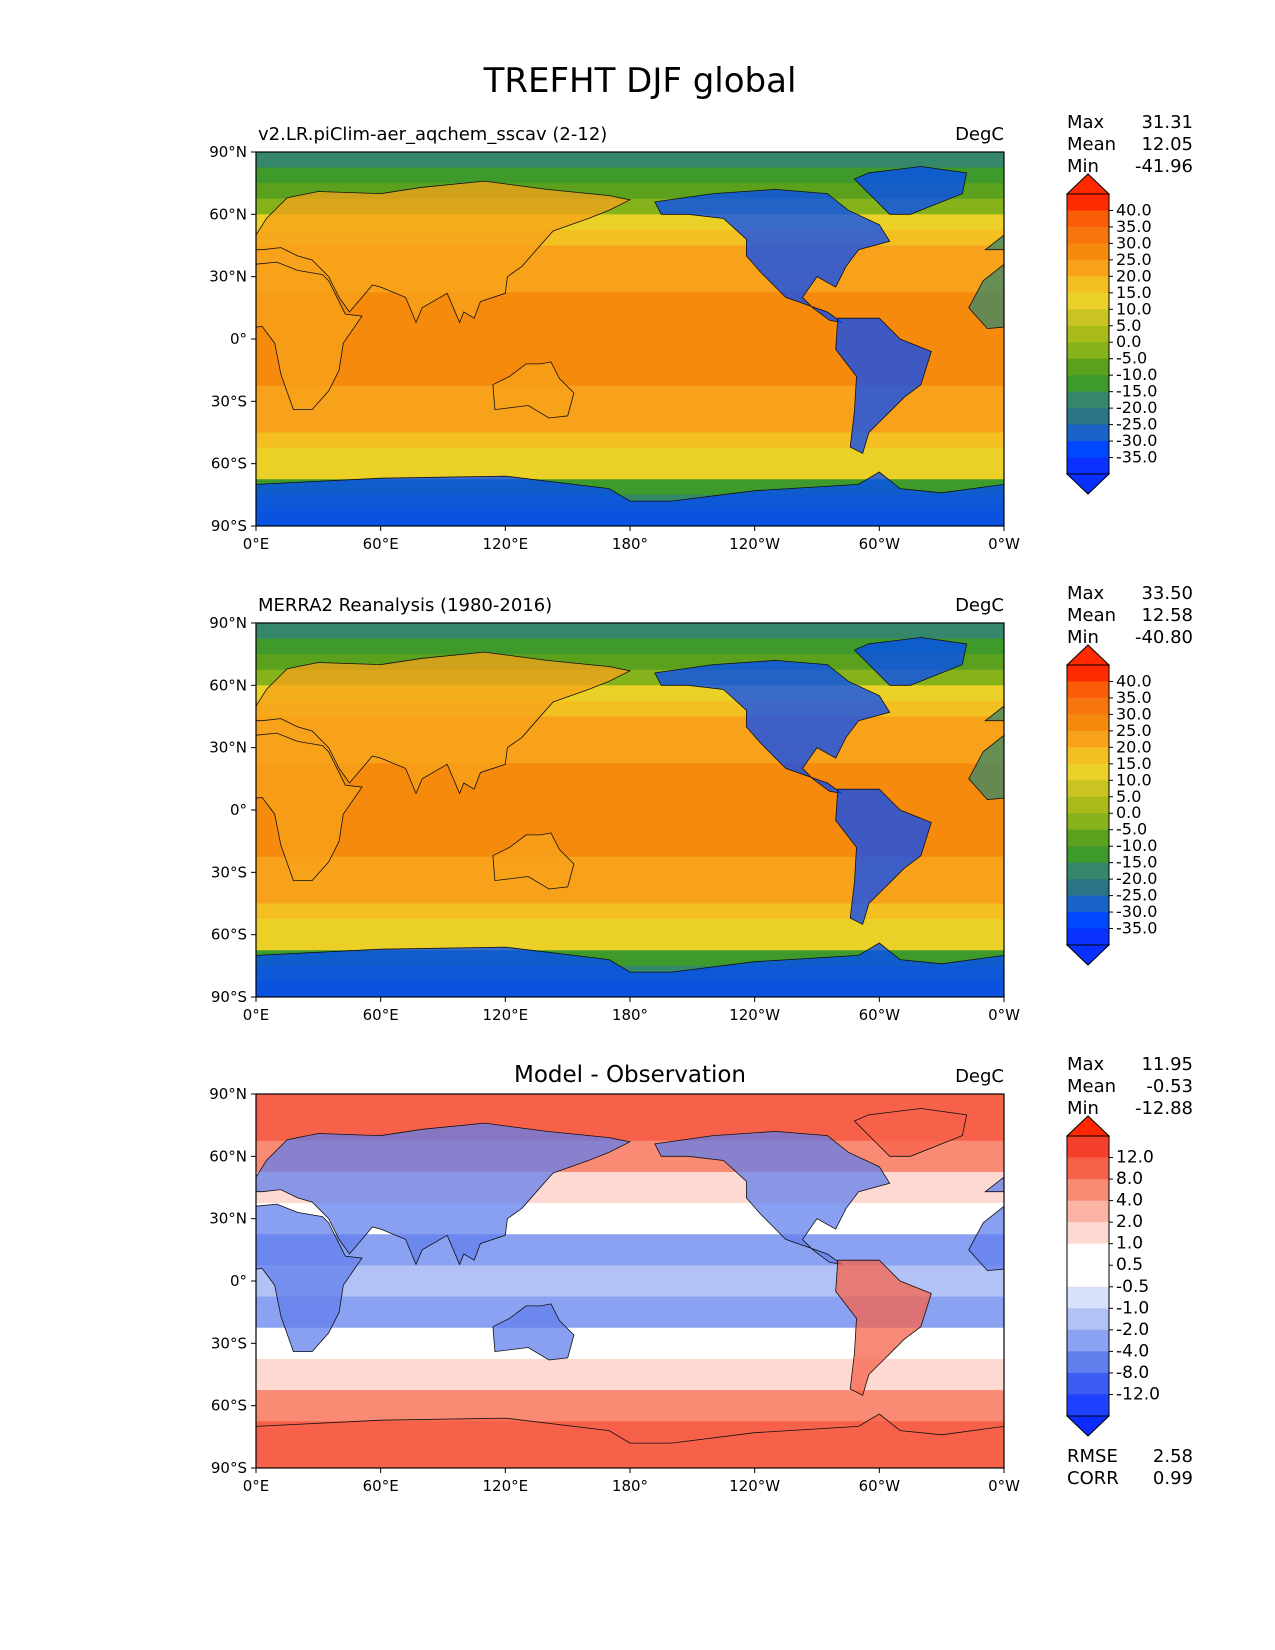 The height and width of the screenshot is (1650, 1275). I want to click on stat-value: -41.96, so click(1164, 166).